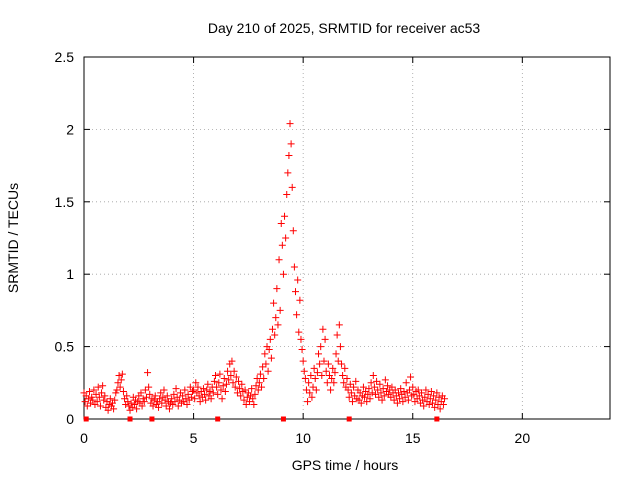 The image size is (640, 480). What do you see at coordinates (65, 347) in the screenshot?
I see `y-tick-label: 0.5` at bounding box center [65, 347].